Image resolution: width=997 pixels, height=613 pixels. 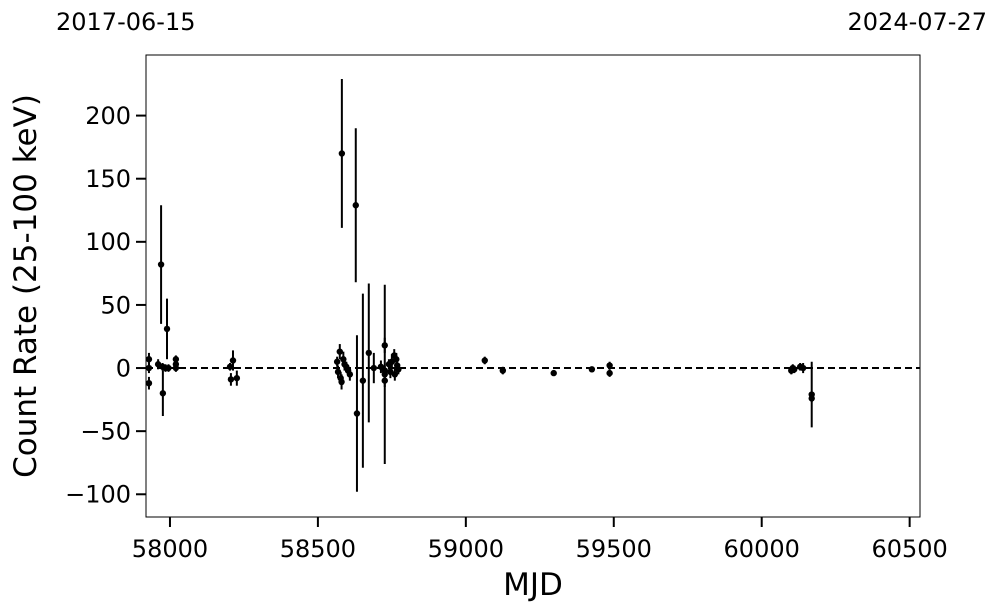 What do you see at coordinates (170, 549) in the screenshot?
I see `x-tick-label: 58000` at bounding box center [170, 549].